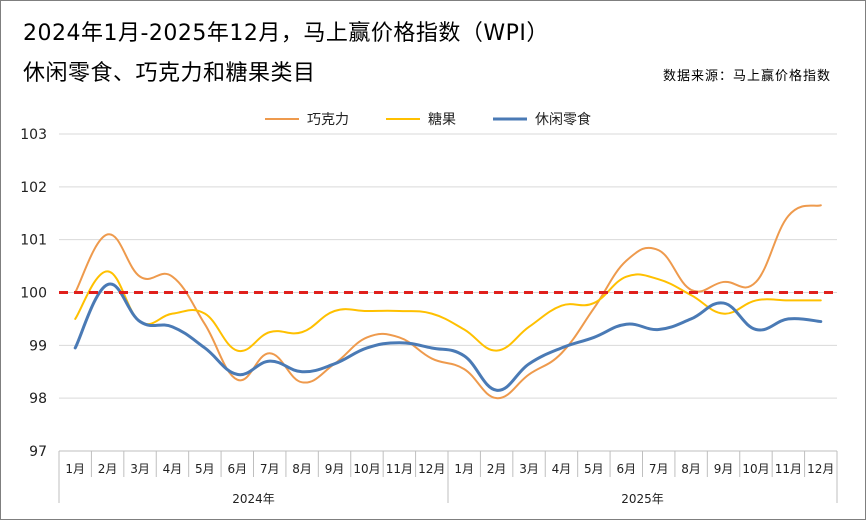 Image resolution: width=866 pixels, height=520 pixels. Describe the element at coordinates (38, 399) in the screenshot. I see `y-tick-label: 98` at that location.